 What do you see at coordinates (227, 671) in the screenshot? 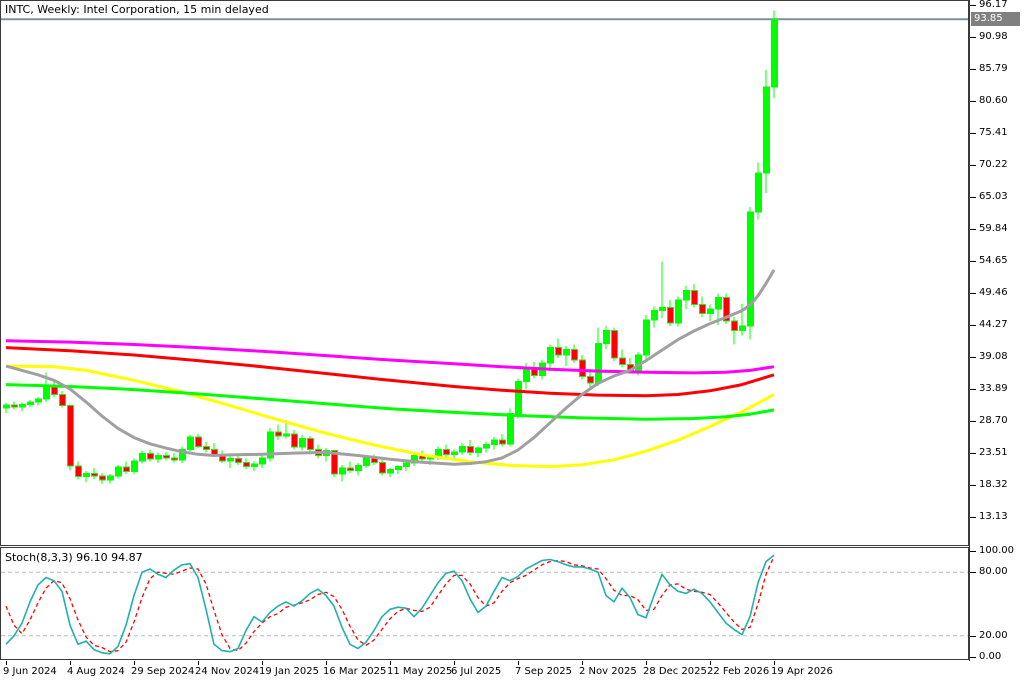
I see `date-label: 24 Nov 2024` at bounding box center [227, 671].